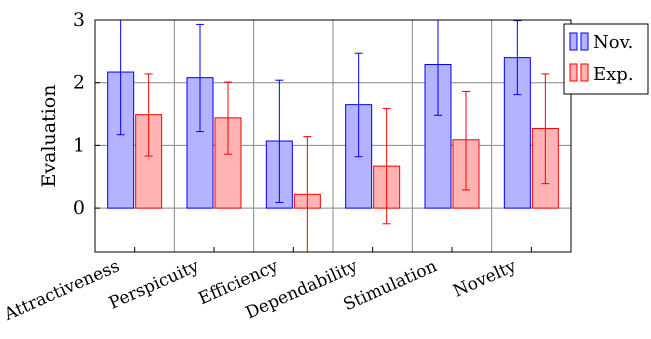 The width and height of the screenshot is (651, 339). Describe the element at coordinates (154, 285) in the screenshot. I see `x-tick-label-perspicuity: Perspicuity` at that location.